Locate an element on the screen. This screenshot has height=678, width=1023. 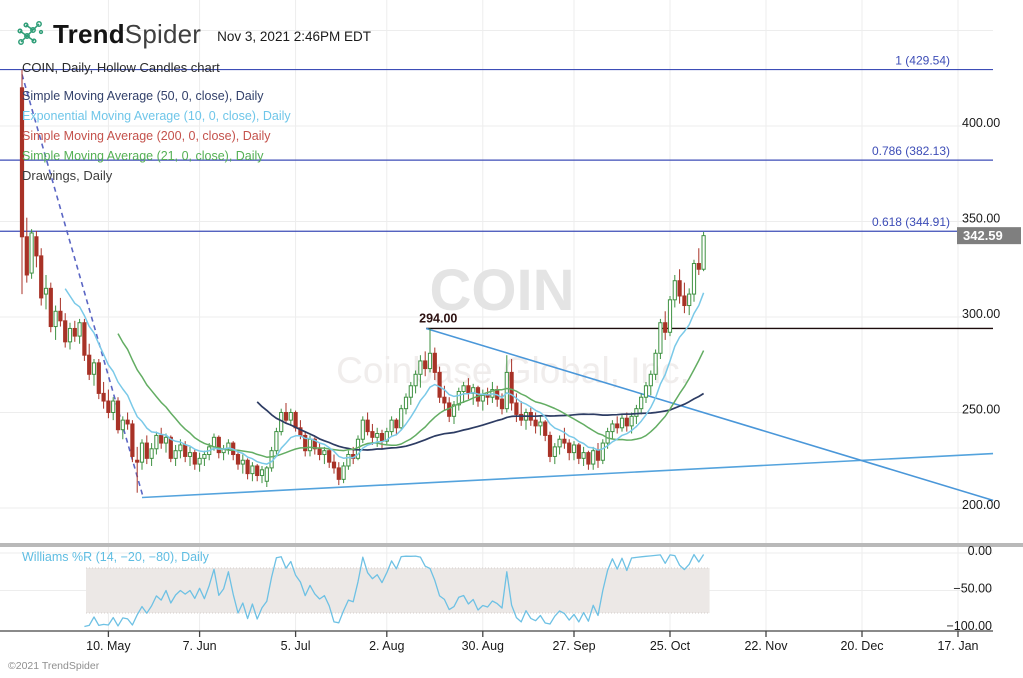
x-axis-label: 17. Jan is located at coordinates (957, 646).